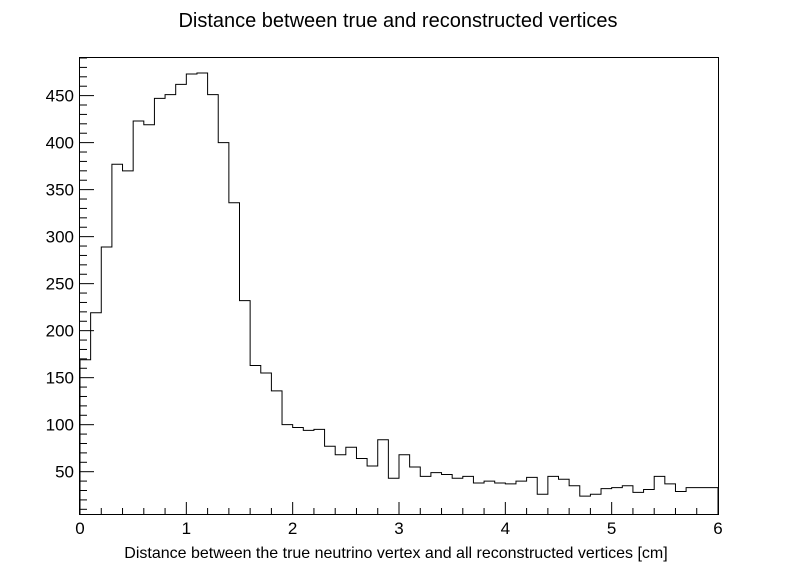  Describe the element at coordinates (398, 528) in the screenshot. I see `x-tick-label: 3` at that location.